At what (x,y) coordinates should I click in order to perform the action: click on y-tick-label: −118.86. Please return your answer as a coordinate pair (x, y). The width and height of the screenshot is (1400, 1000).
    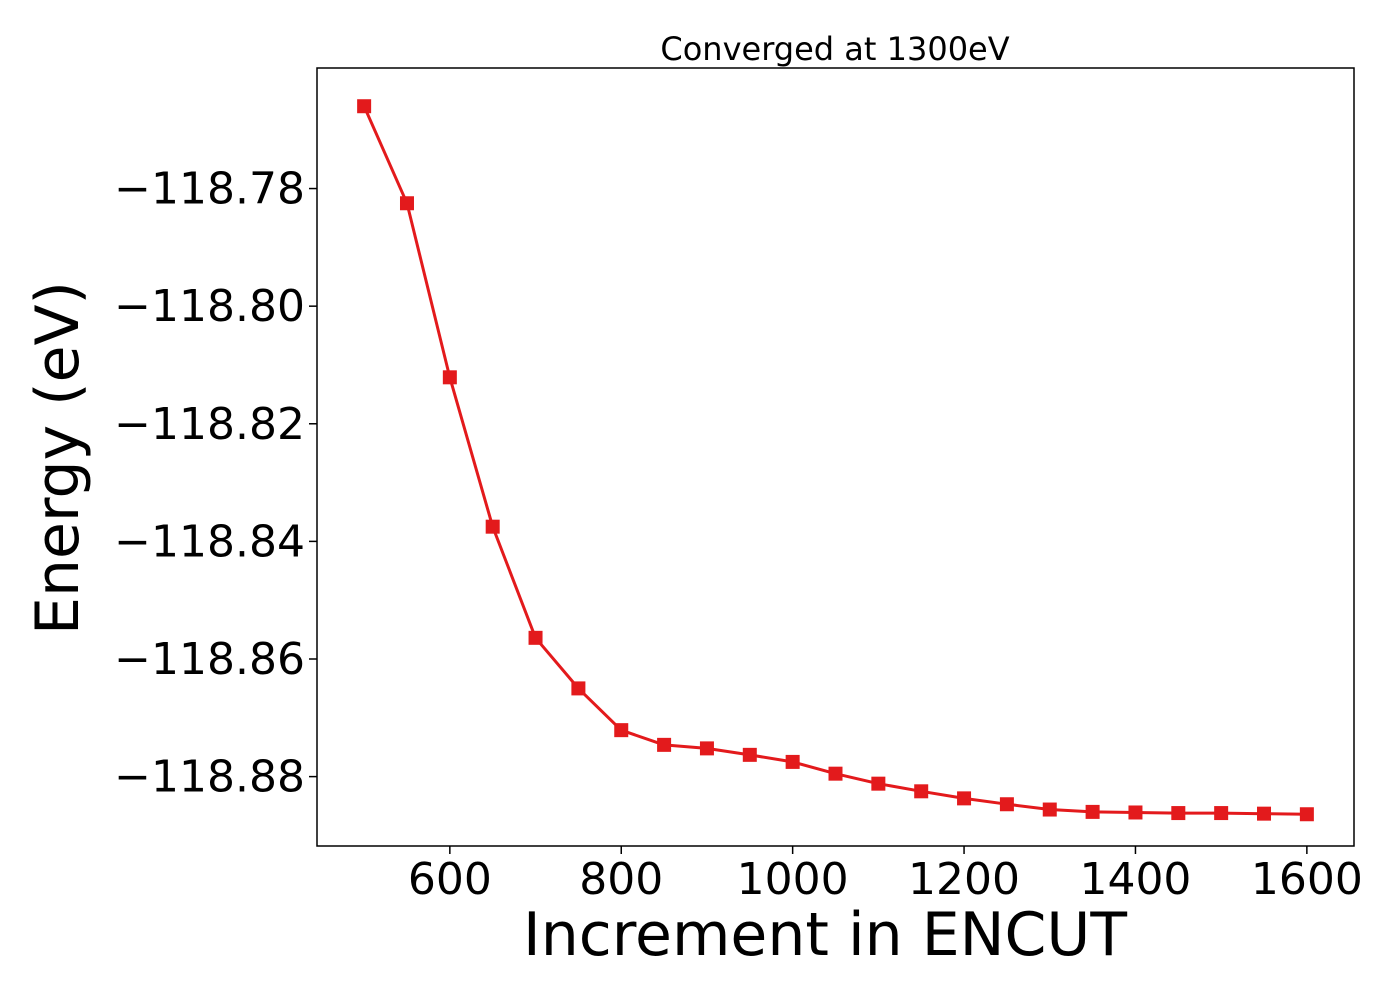
    Looking at the image, I should click on (209, 659).